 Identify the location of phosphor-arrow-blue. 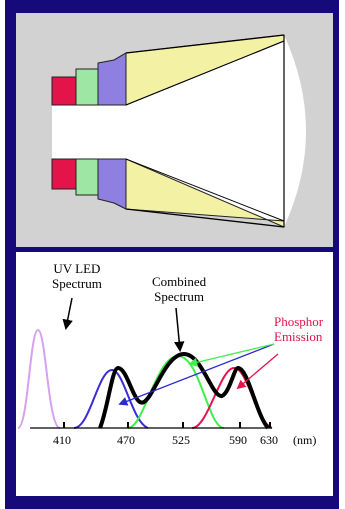
(196, 374).